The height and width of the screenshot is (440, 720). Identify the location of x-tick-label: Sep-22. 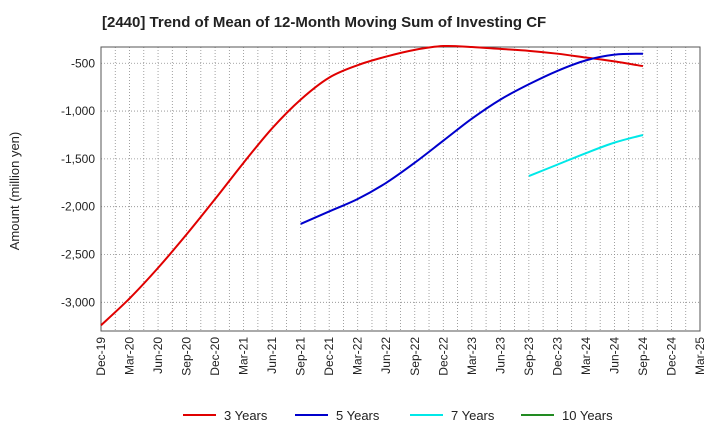
(415, 356).